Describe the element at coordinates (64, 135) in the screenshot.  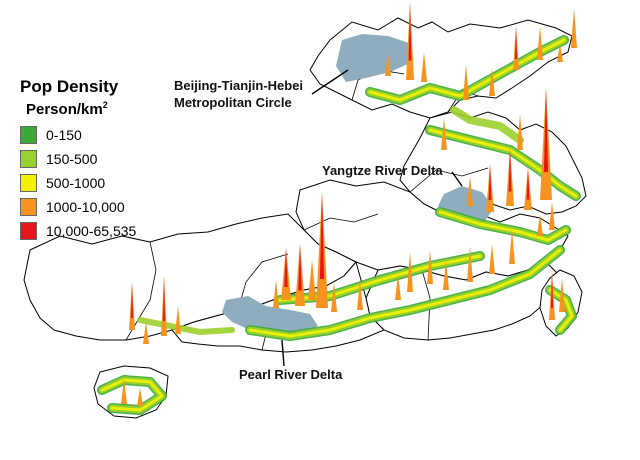
I see `legend-label: 0-150` at that location.